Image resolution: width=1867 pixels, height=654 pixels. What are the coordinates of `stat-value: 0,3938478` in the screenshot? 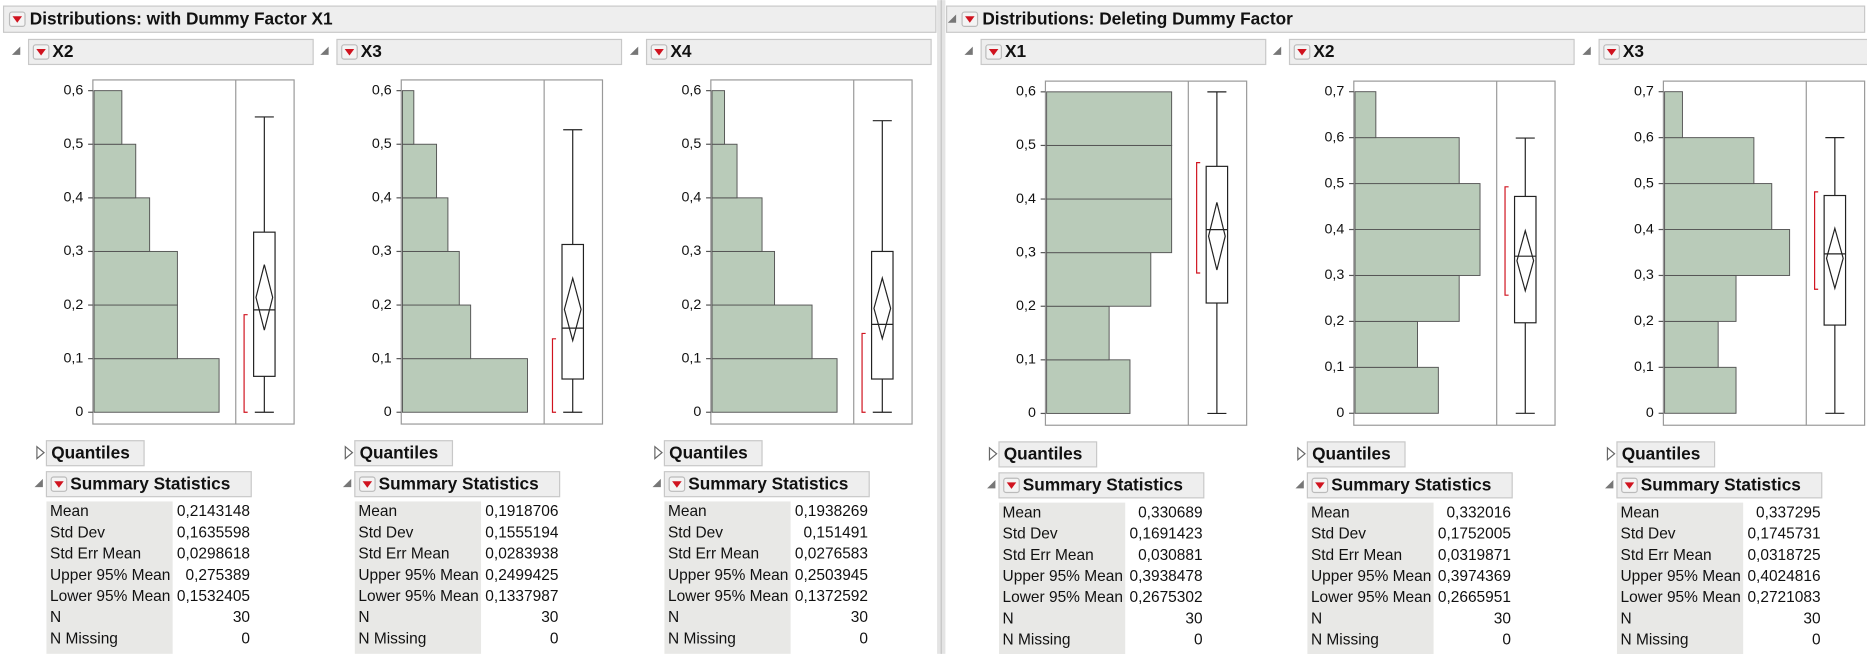 It's located at (1165, 576).